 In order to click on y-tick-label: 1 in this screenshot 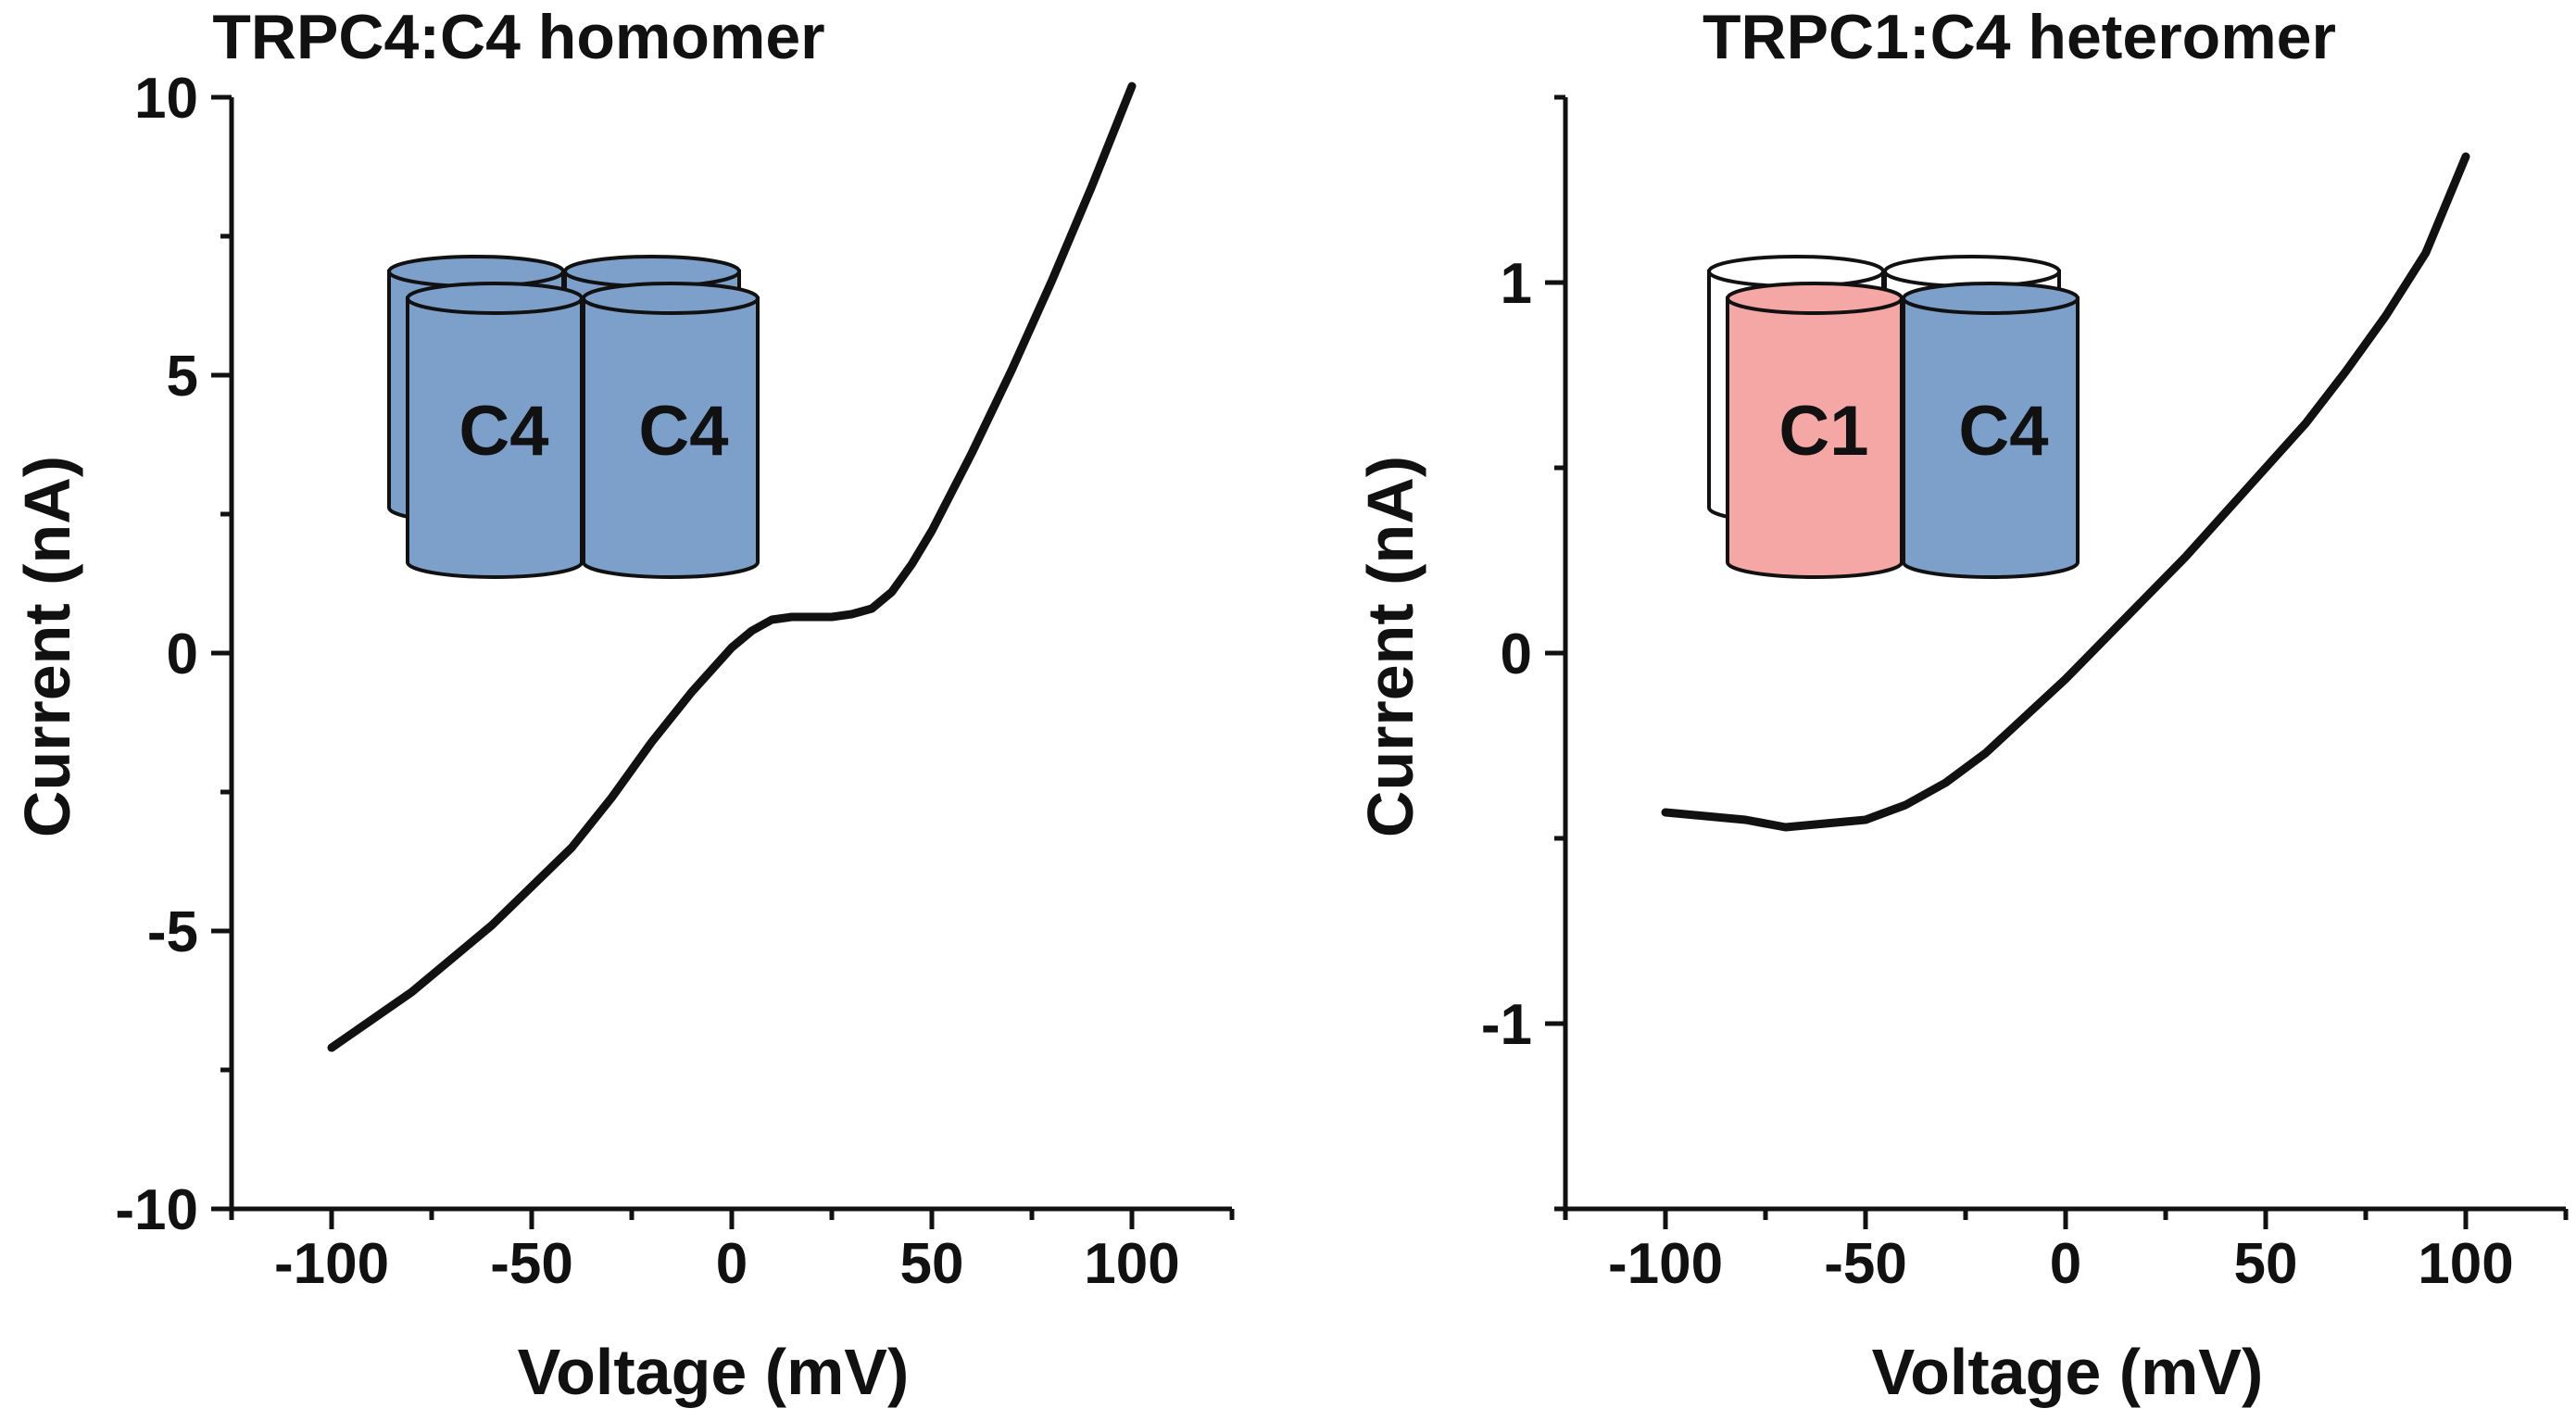, I will do `click(1516, 284)`.